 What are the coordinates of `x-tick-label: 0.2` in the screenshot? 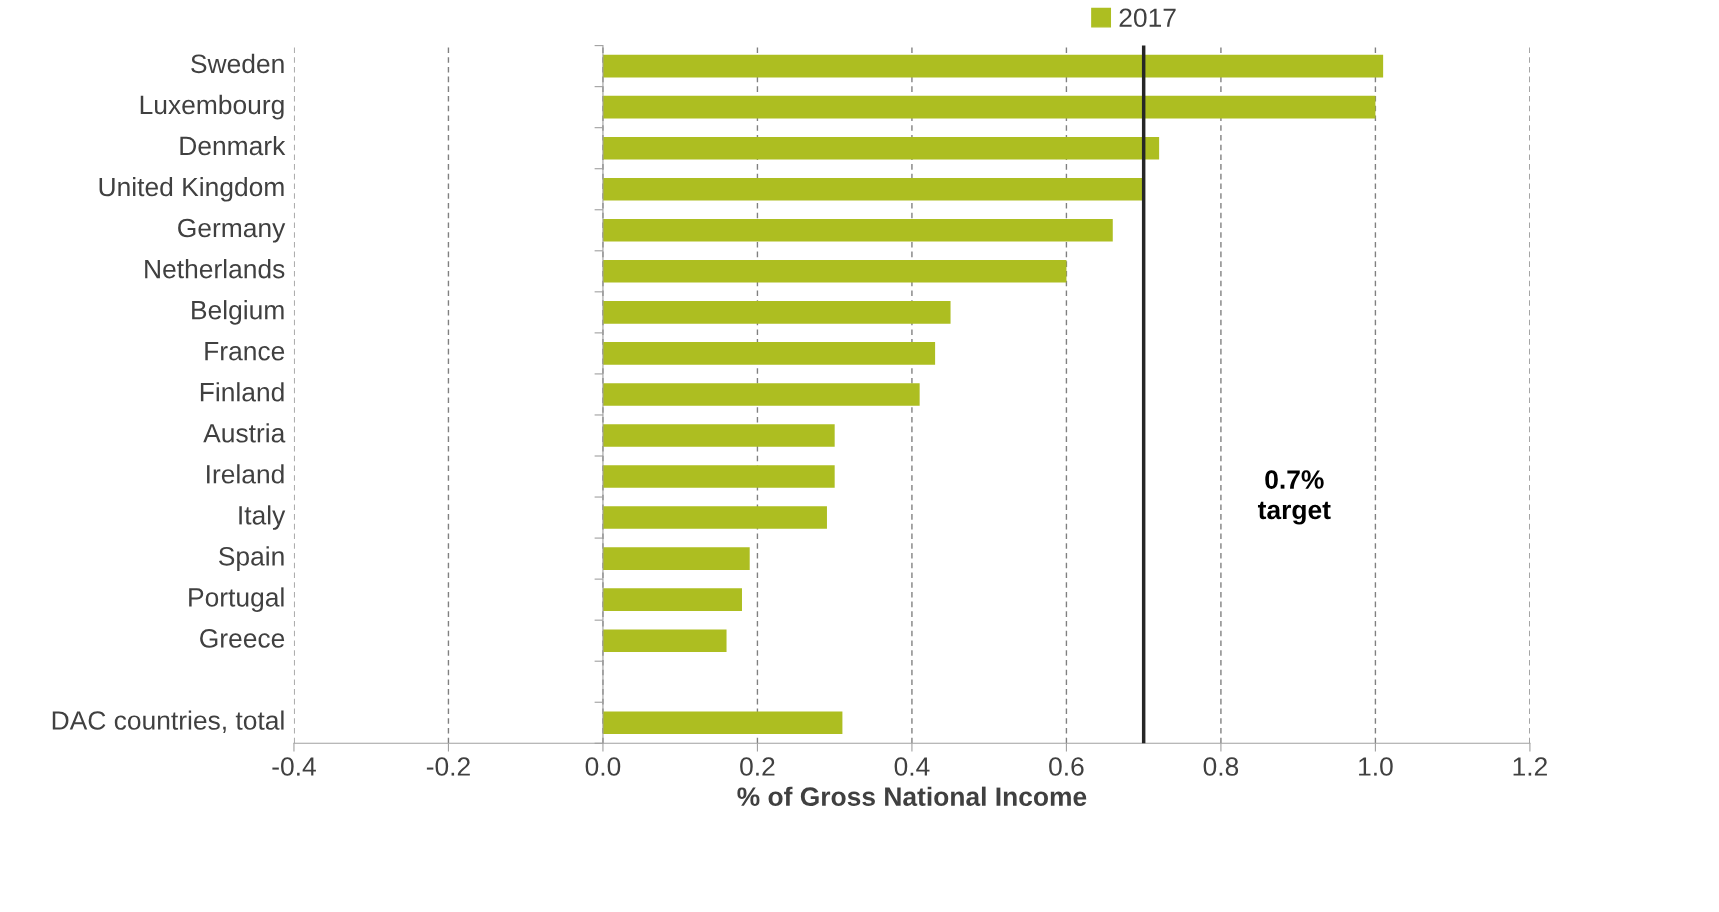 It's located at (757, 766).